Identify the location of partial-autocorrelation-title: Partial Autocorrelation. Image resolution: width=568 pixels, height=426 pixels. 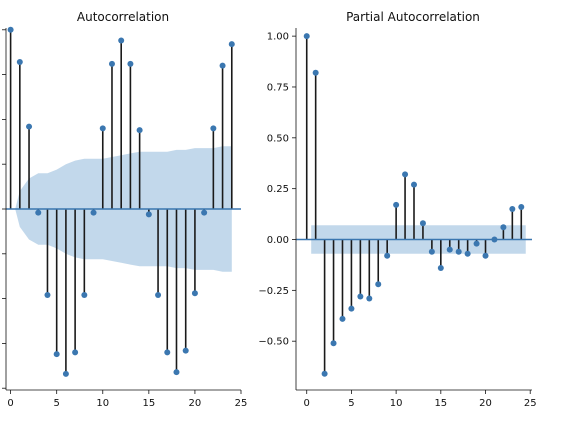
(413, 17).